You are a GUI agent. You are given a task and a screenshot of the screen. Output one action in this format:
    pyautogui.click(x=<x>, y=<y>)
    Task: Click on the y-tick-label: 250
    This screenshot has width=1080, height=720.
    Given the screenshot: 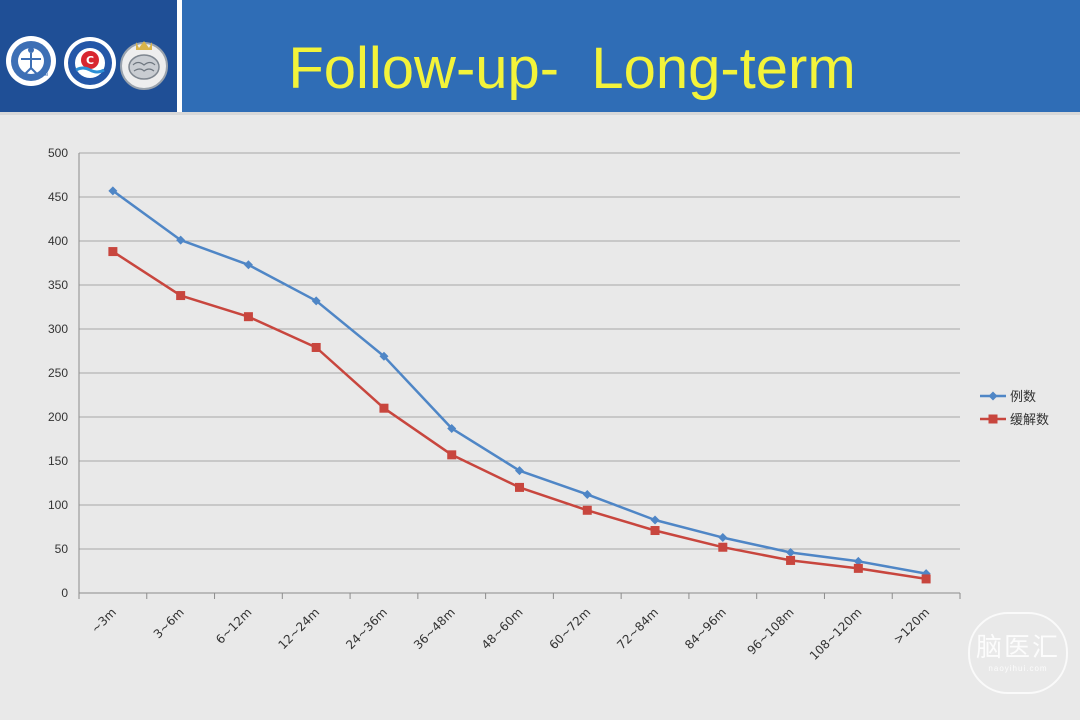 What is the action you would take?
    pyautogui.click(x=58, y=373)
    